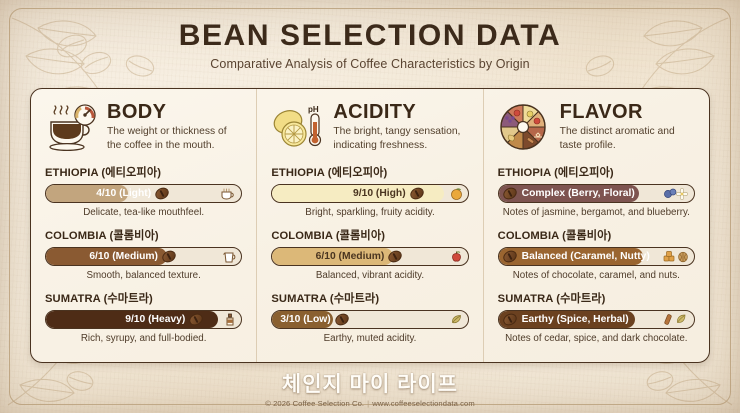 This screenshot has height=413, width=740. What do you see at coordinates (601, 112) in the screenshot?
I see `column-flavor-title: FLAVOR` at bounding box center [601, 112].